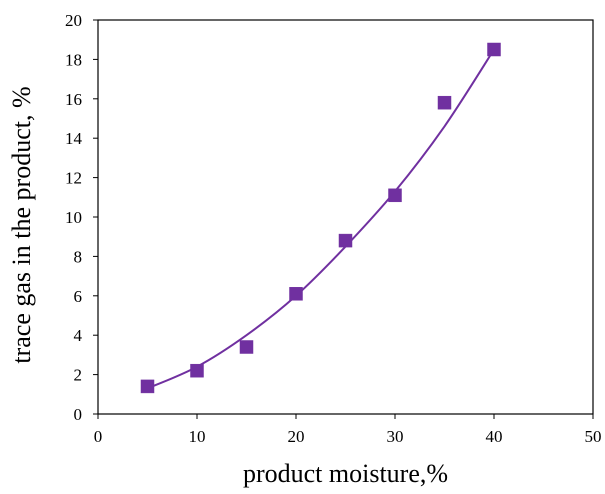 The height and width of the screenshot is (494, 605). I want to click on x-tick-label: 30, so click(395, 436).